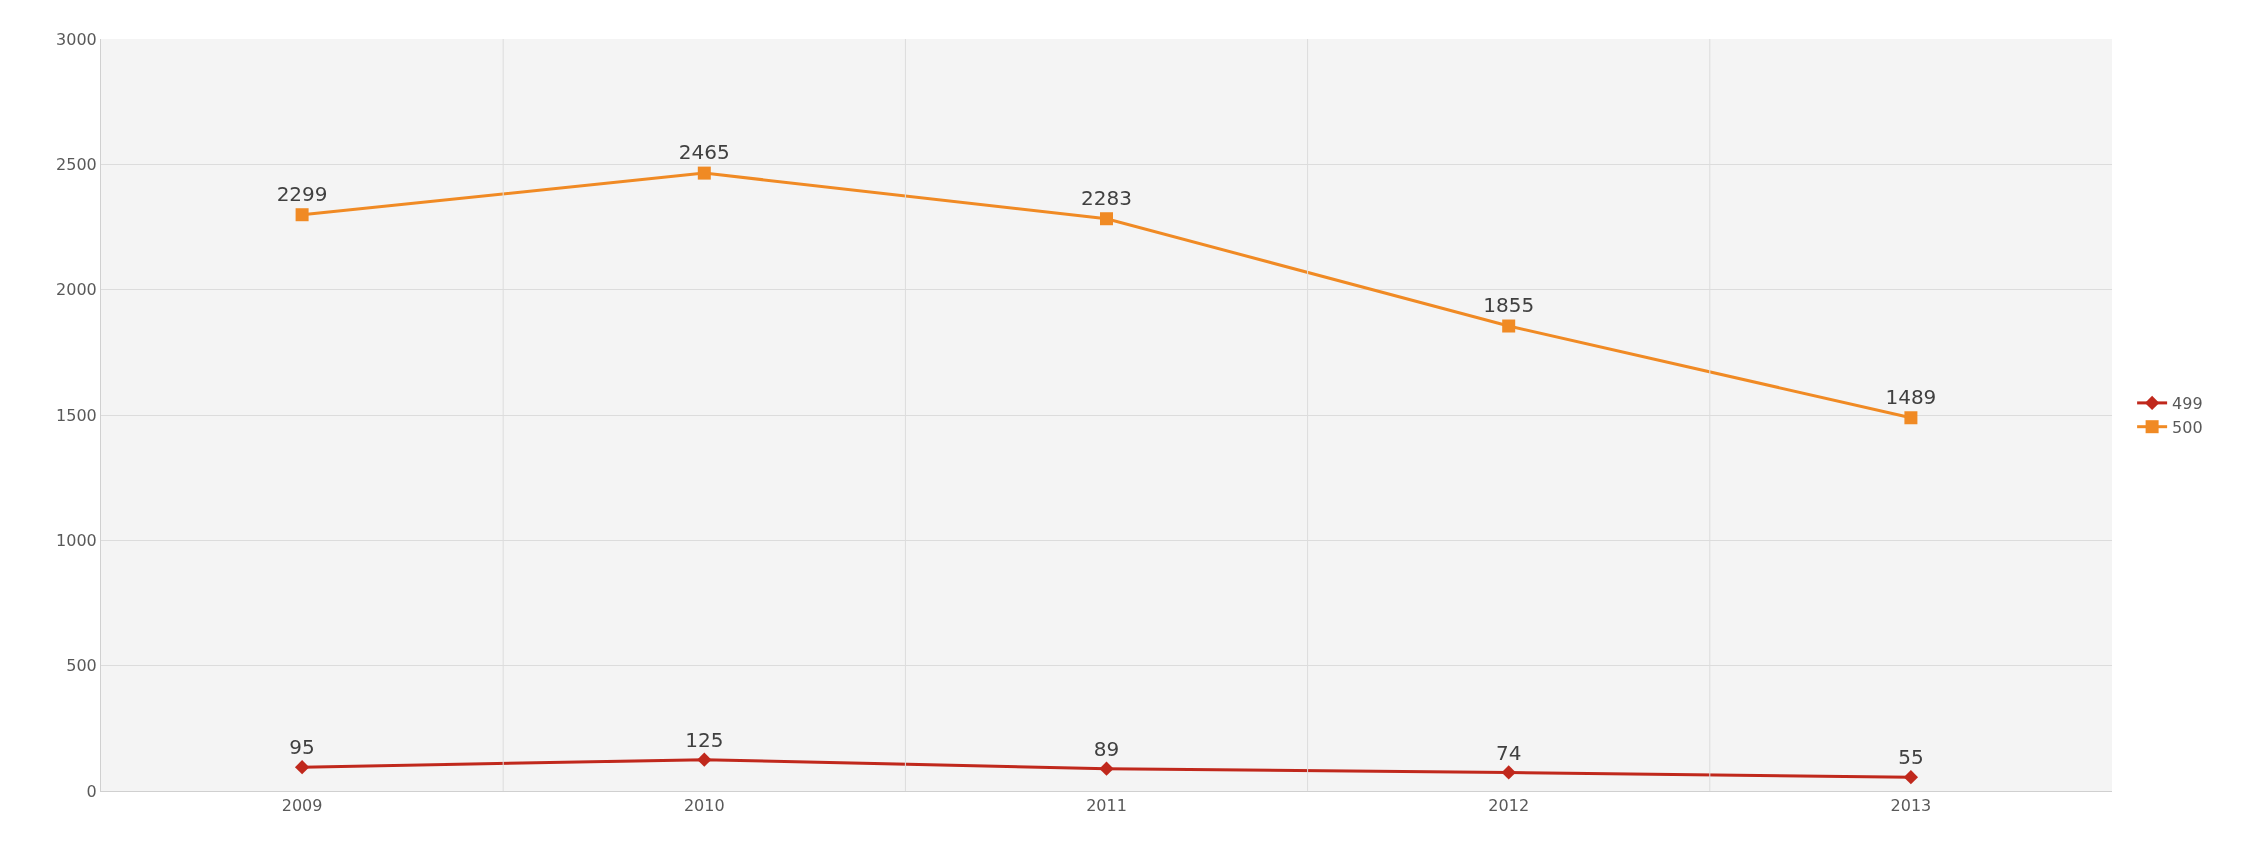 This screenshot has width=2261, height=849. Describe the element at coordinates (1509, 806) in the screenshot. I see `x-tick-label: 2012` at that location.